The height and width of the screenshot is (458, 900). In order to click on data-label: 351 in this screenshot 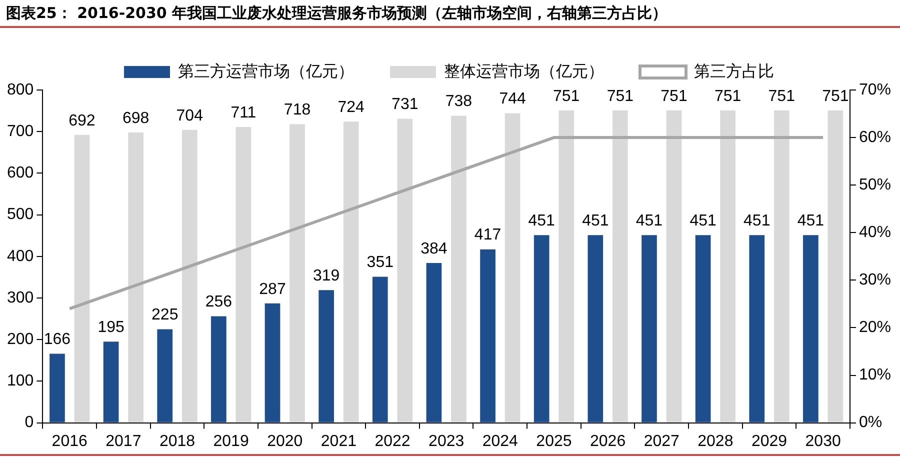, I will do `click(380, 263)`.